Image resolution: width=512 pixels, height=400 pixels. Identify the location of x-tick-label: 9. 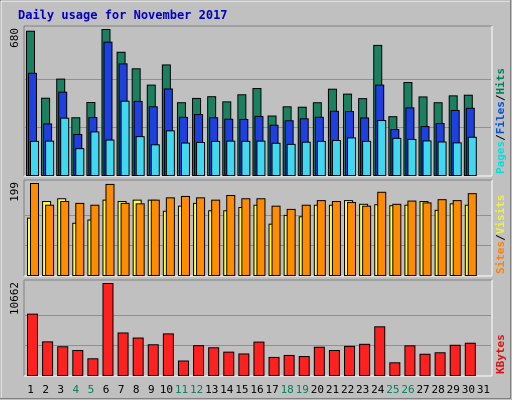
(151, 389).